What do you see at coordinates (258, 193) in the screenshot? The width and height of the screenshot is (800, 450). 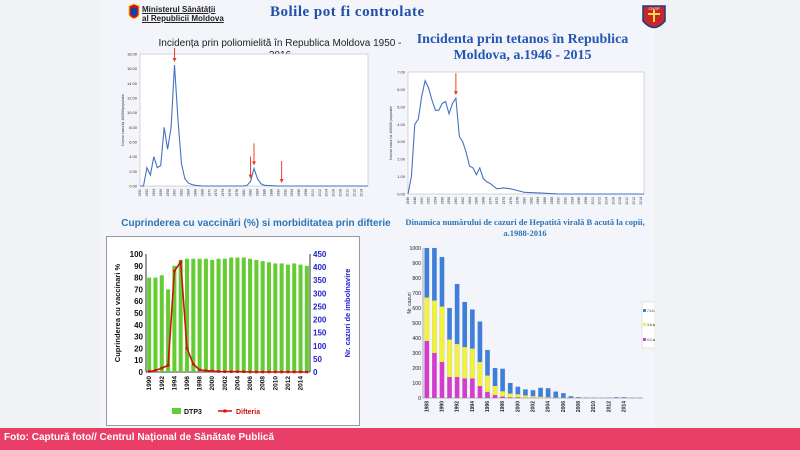 I see `x-tick-label: 1984` at bounding box center [258, 193].